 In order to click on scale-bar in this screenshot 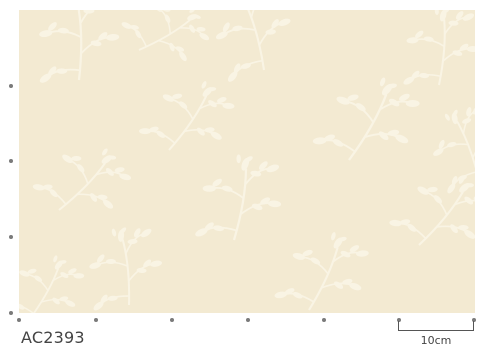, I will do `click(436, 326)`.